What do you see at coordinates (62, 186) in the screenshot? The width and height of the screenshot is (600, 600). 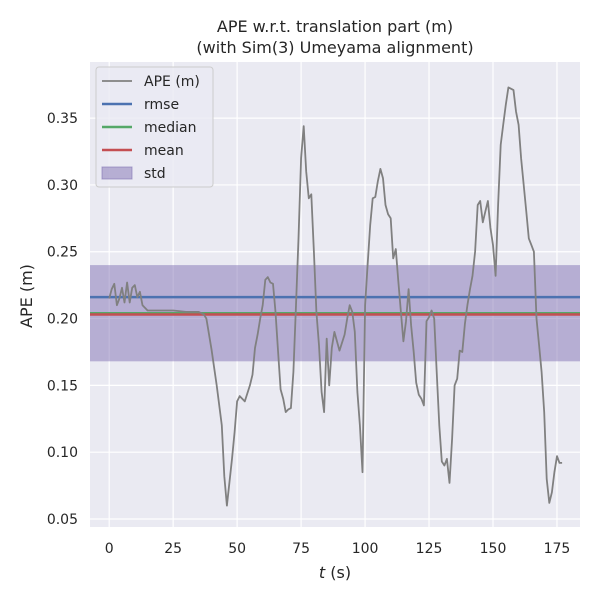 I see `y-tick-label: 0.30` at bounding box center [62, 186].